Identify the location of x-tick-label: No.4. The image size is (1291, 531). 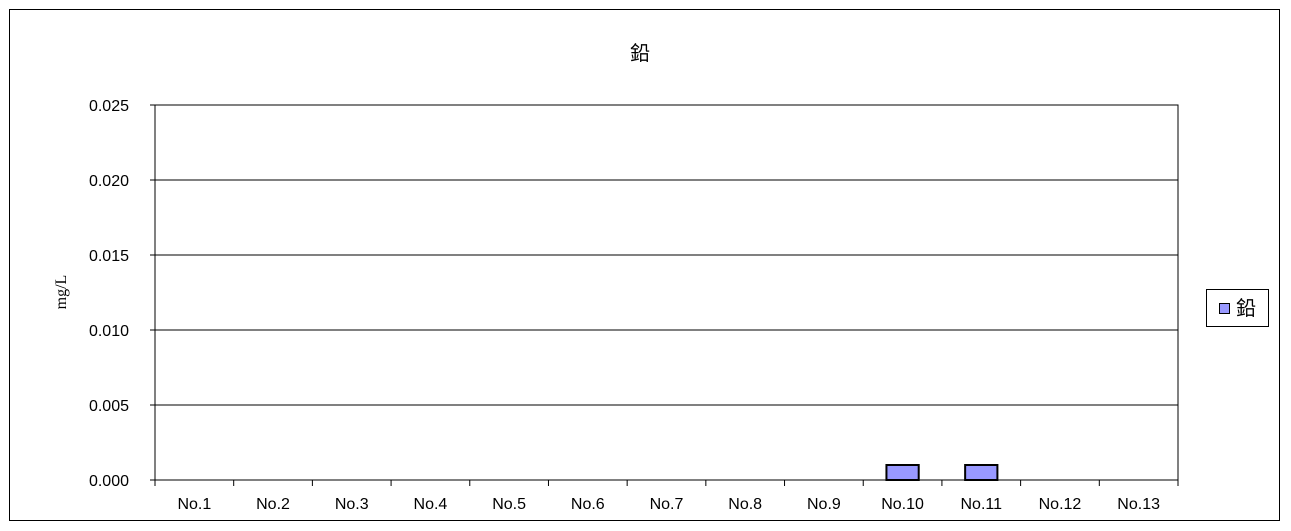
(431, 504).